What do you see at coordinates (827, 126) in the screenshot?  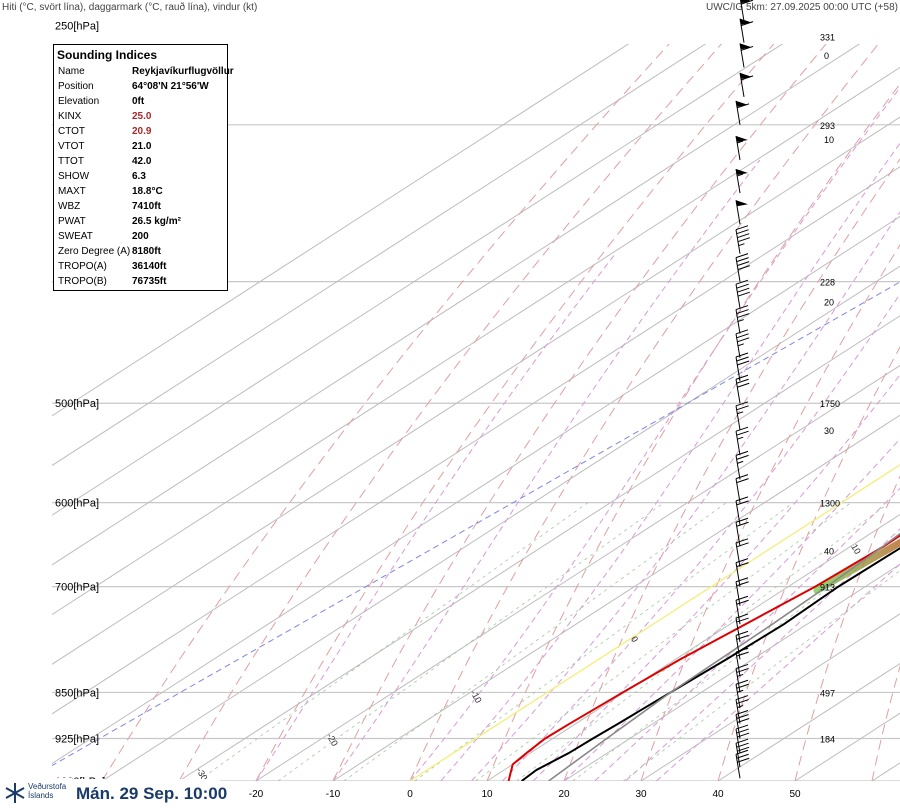 I see `height-label: 293` at bounding box center [827, 126].